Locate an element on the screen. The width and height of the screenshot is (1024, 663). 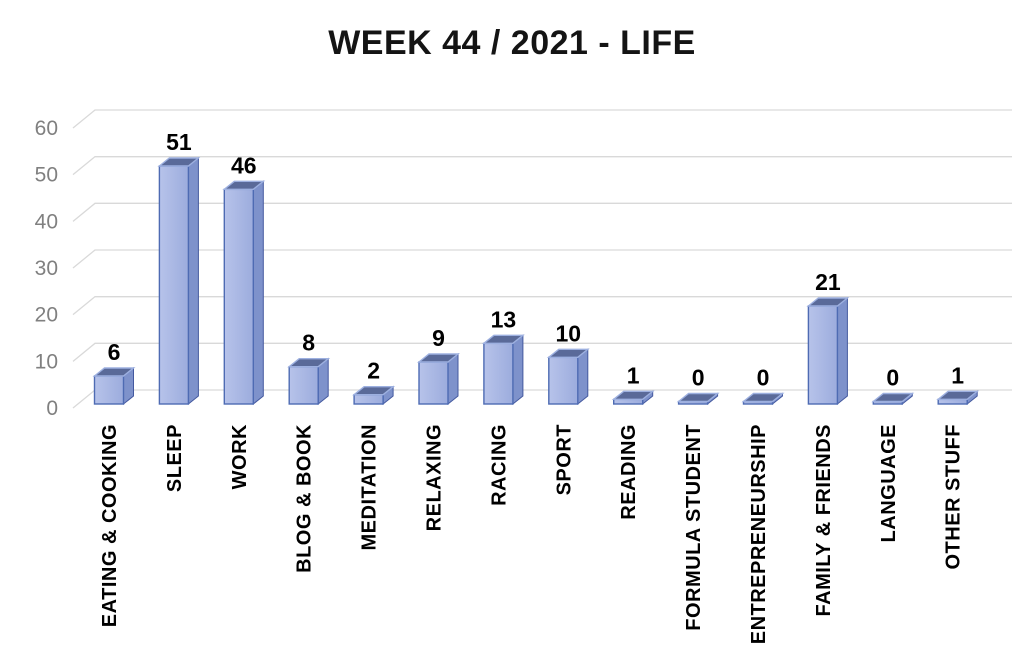
bar-racing: 13 RACING is located at coordinates (503, 406).